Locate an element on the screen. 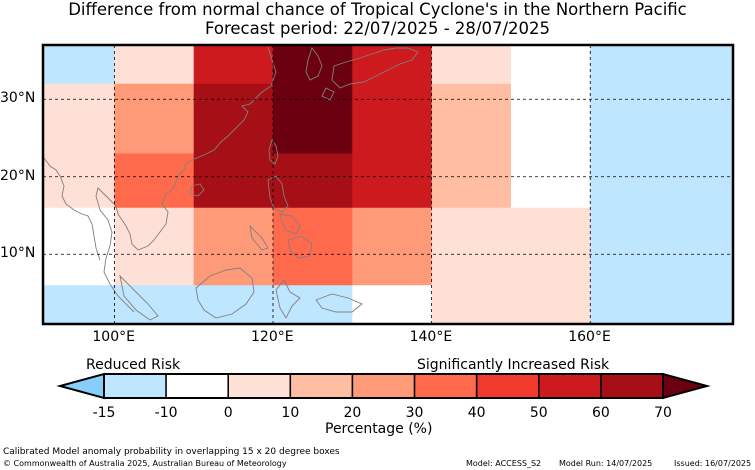 The width and height of the screenshot is (755, 470). colorbar is located at coordinates (383, 386).